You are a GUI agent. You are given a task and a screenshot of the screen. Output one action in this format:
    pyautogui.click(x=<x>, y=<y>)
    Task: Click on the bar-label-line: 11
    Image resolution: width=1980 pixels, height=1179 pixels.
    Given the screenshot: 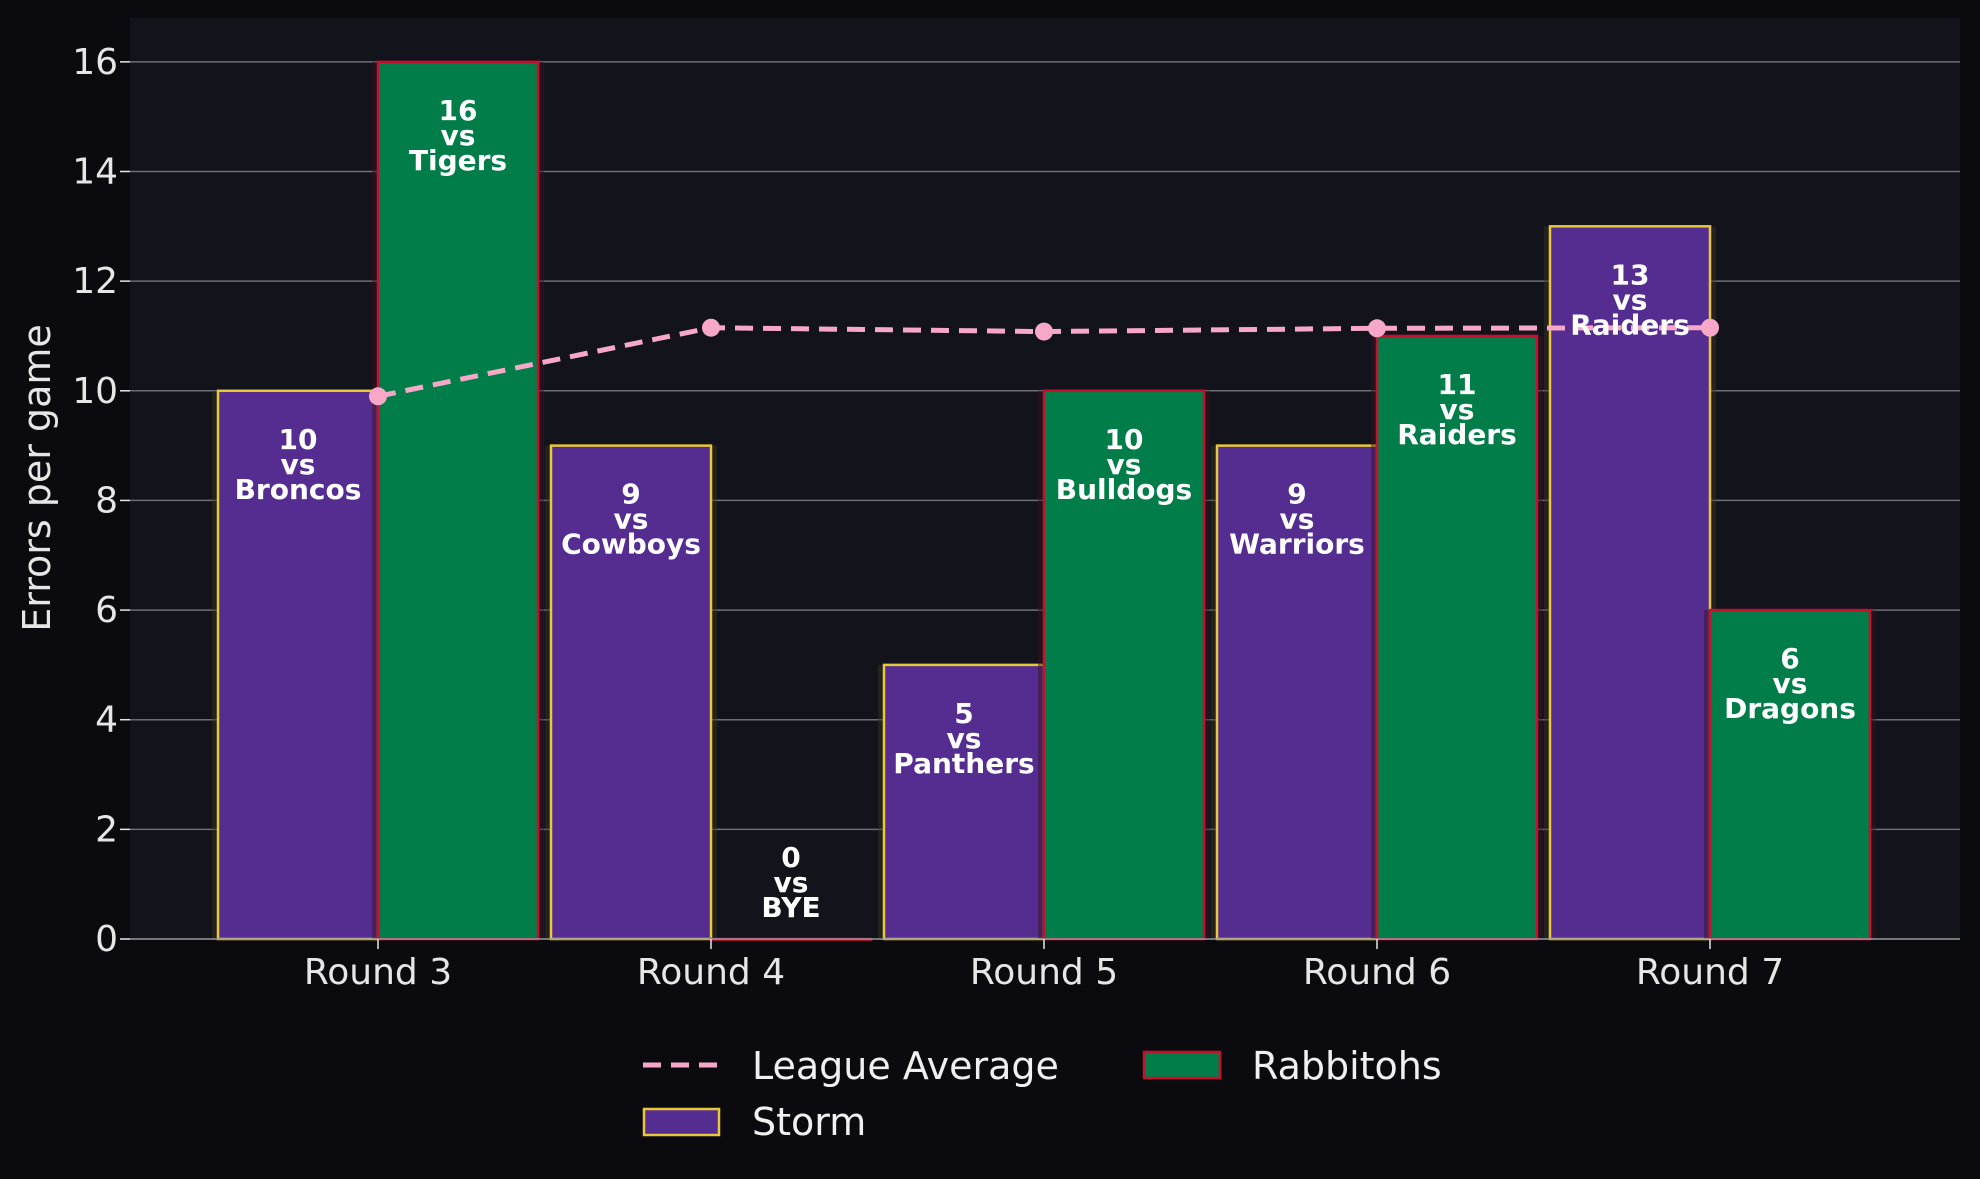 What is the action you would take?
    pyautogui.click(x=1457, y=384)
    